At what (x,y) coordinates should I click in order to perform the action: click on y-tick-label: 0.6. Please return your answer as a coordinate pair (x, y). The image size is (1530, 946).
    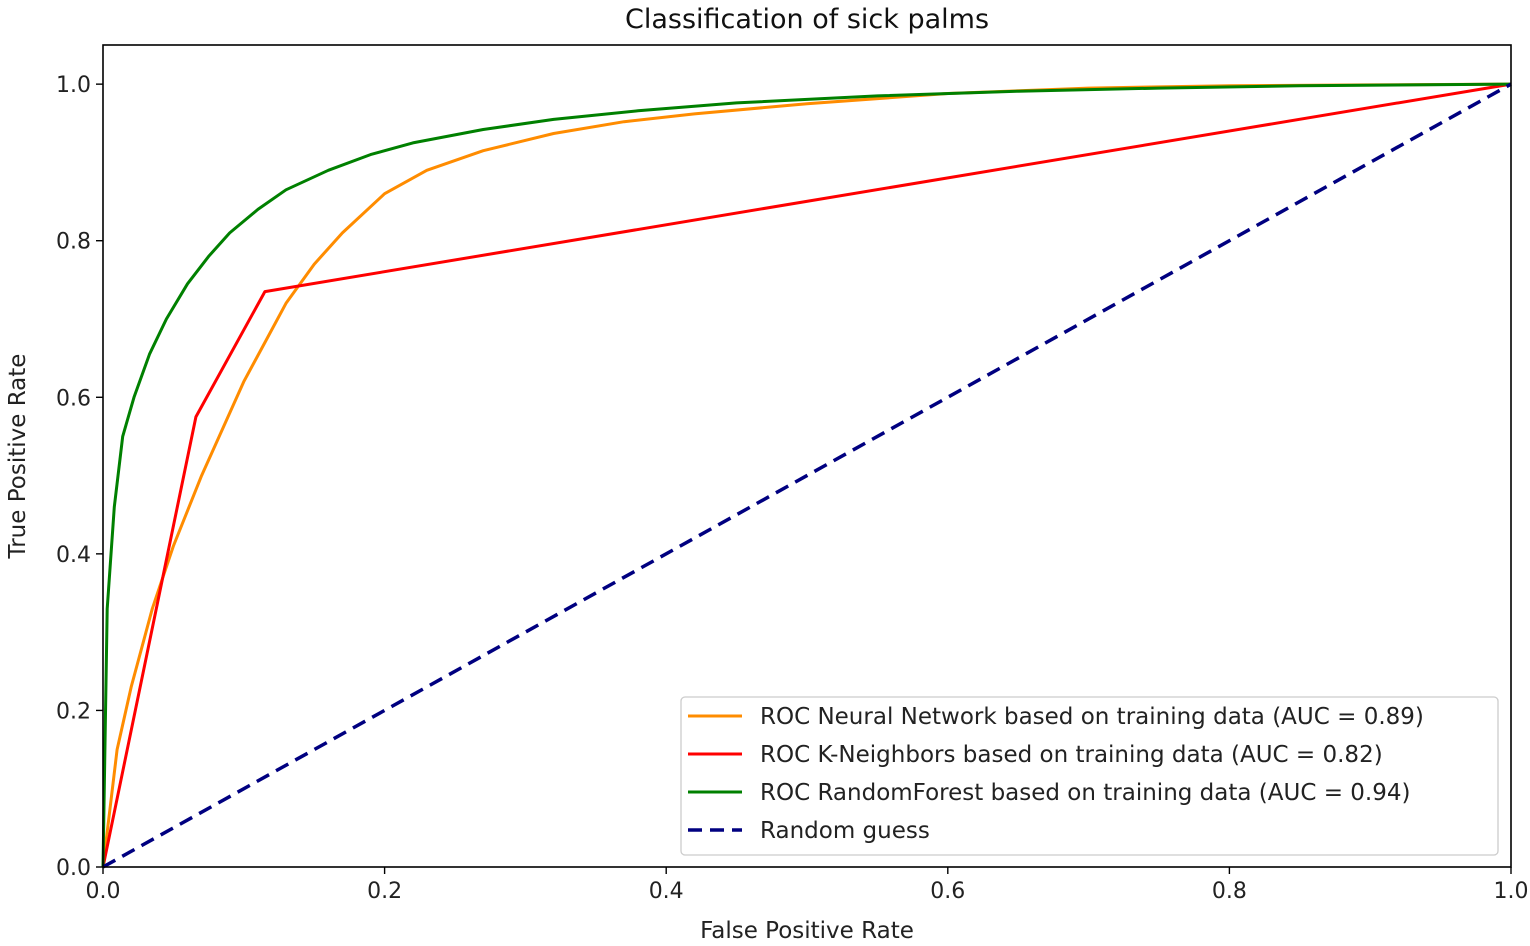
    Looking at the image, I should click on (73, 398).